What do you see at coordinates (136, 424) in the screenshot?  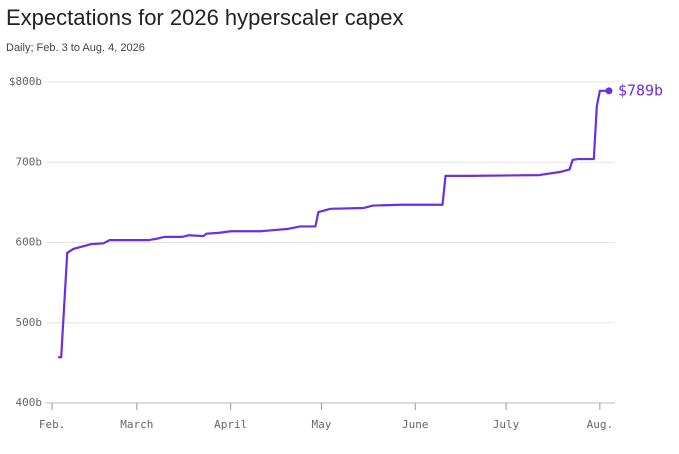 I see `x-tick-label: March` at bounding box center [136, 424].